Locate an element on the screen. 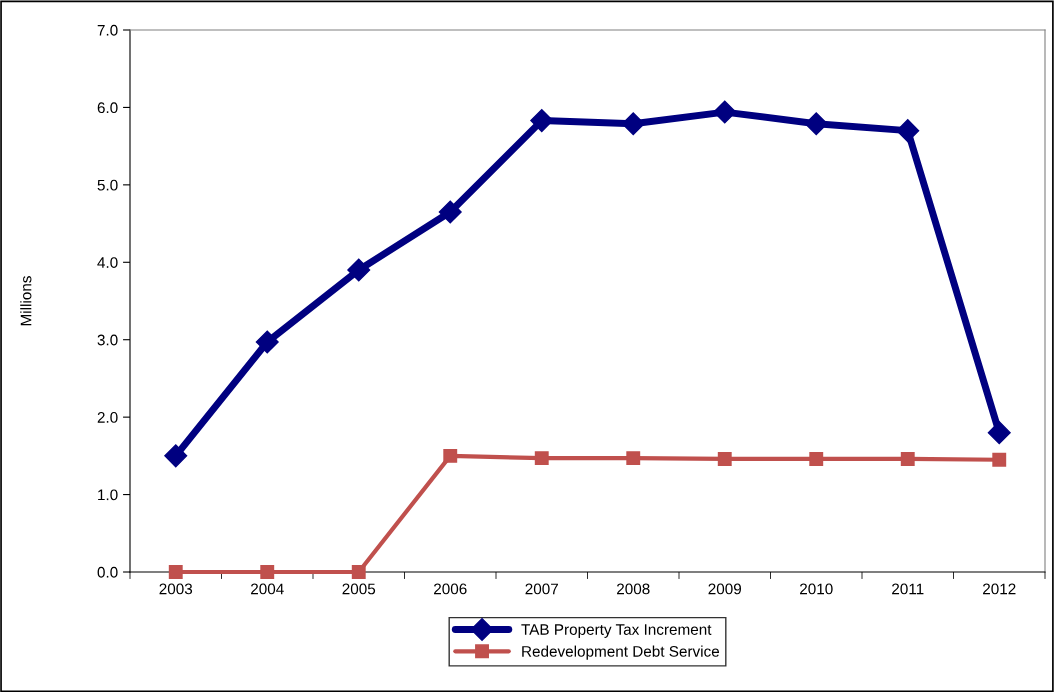  legend-label: Redevelopment Debt Service is located at coordinates (621, 652).